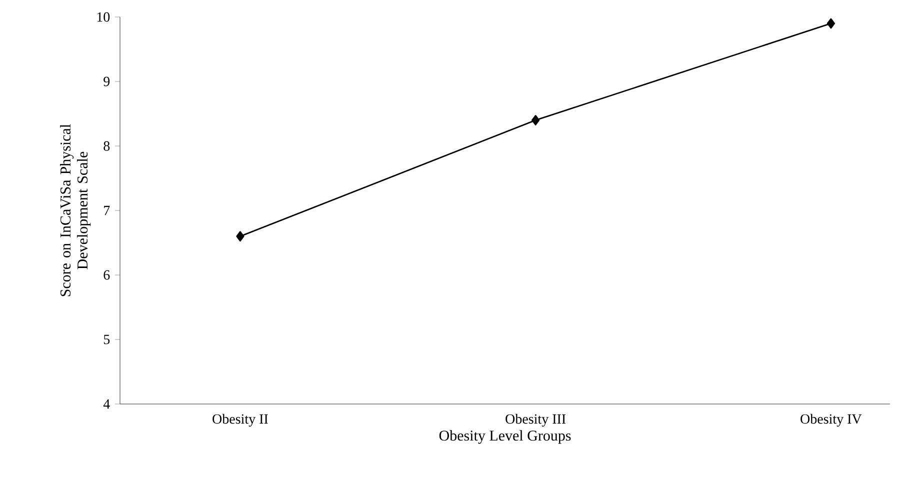 This screenshot has height=480, width=916. What do you see at coordinates (831, 420) in the screenshot?
I see `x-tick-label: Obesity IV` at bounding box center [831, 420].